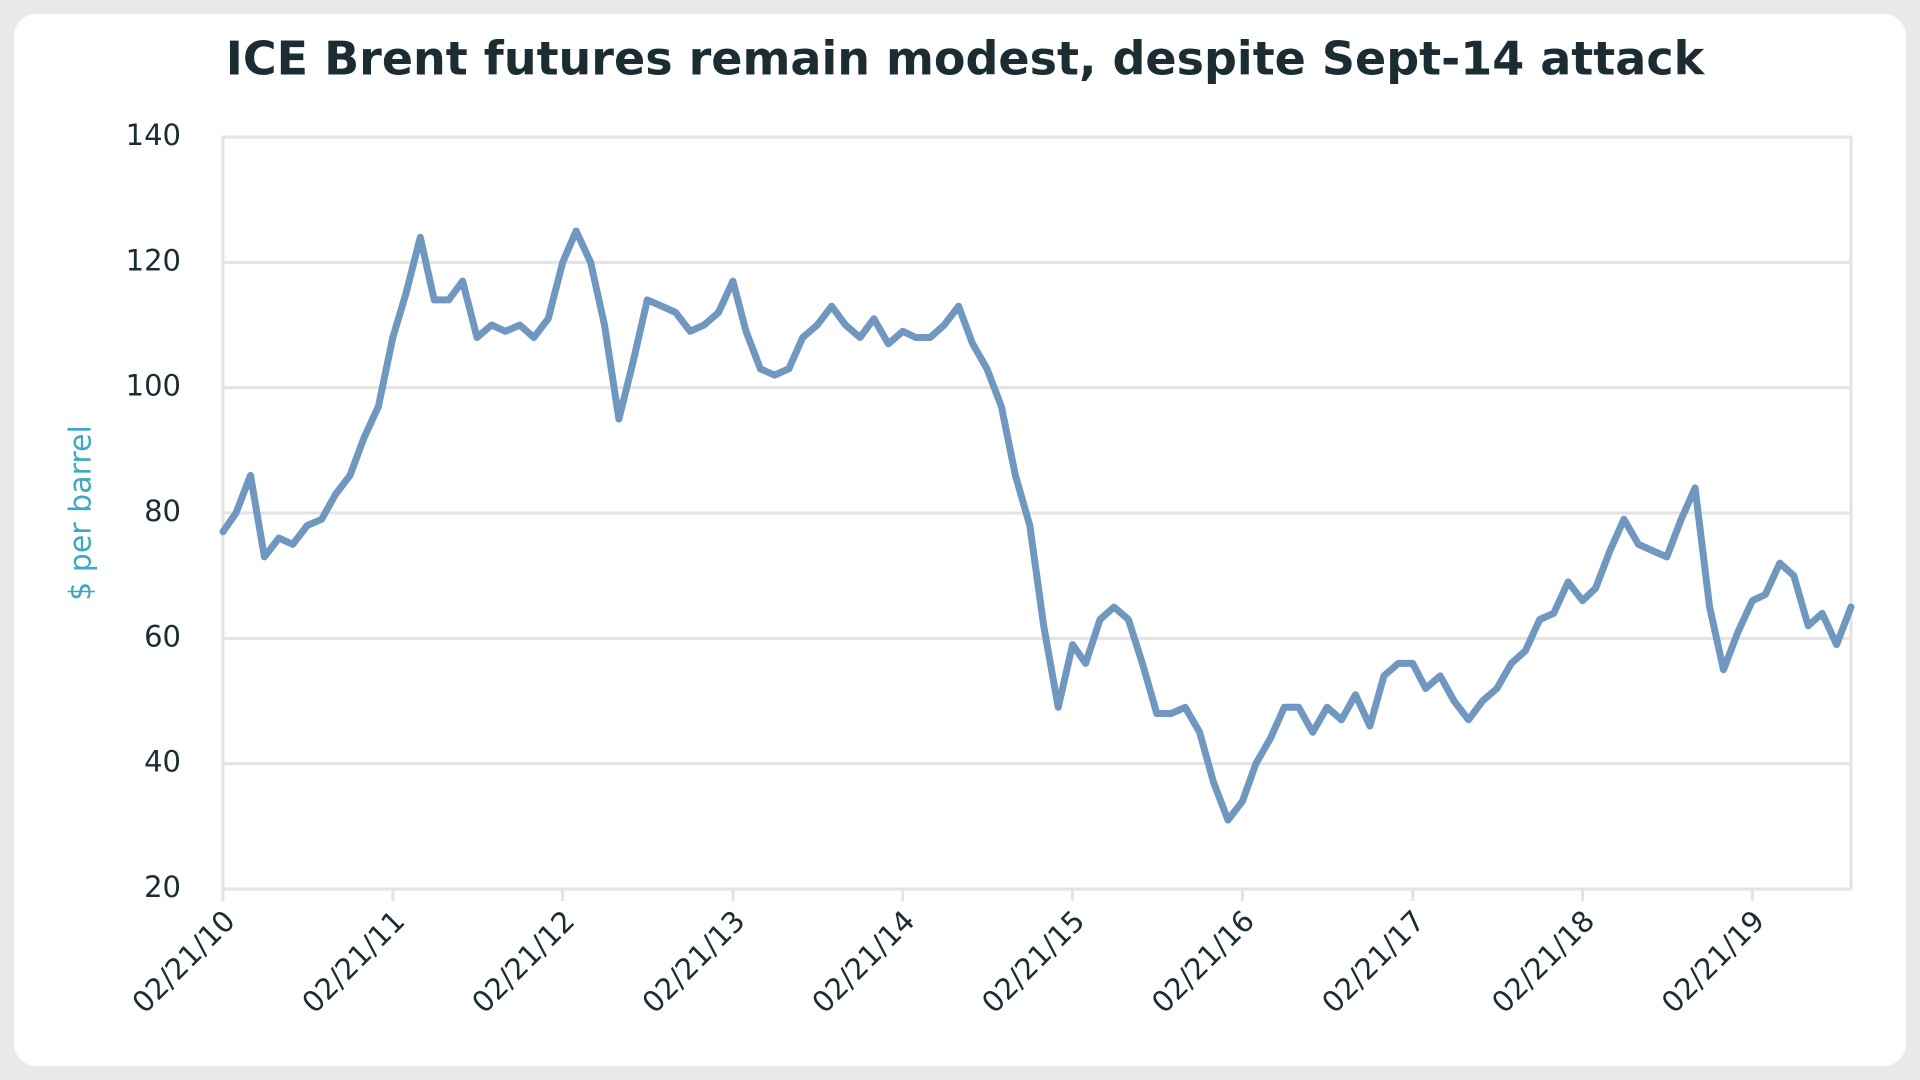  I want to click on y-tick-label: 20, so click(162, 887).